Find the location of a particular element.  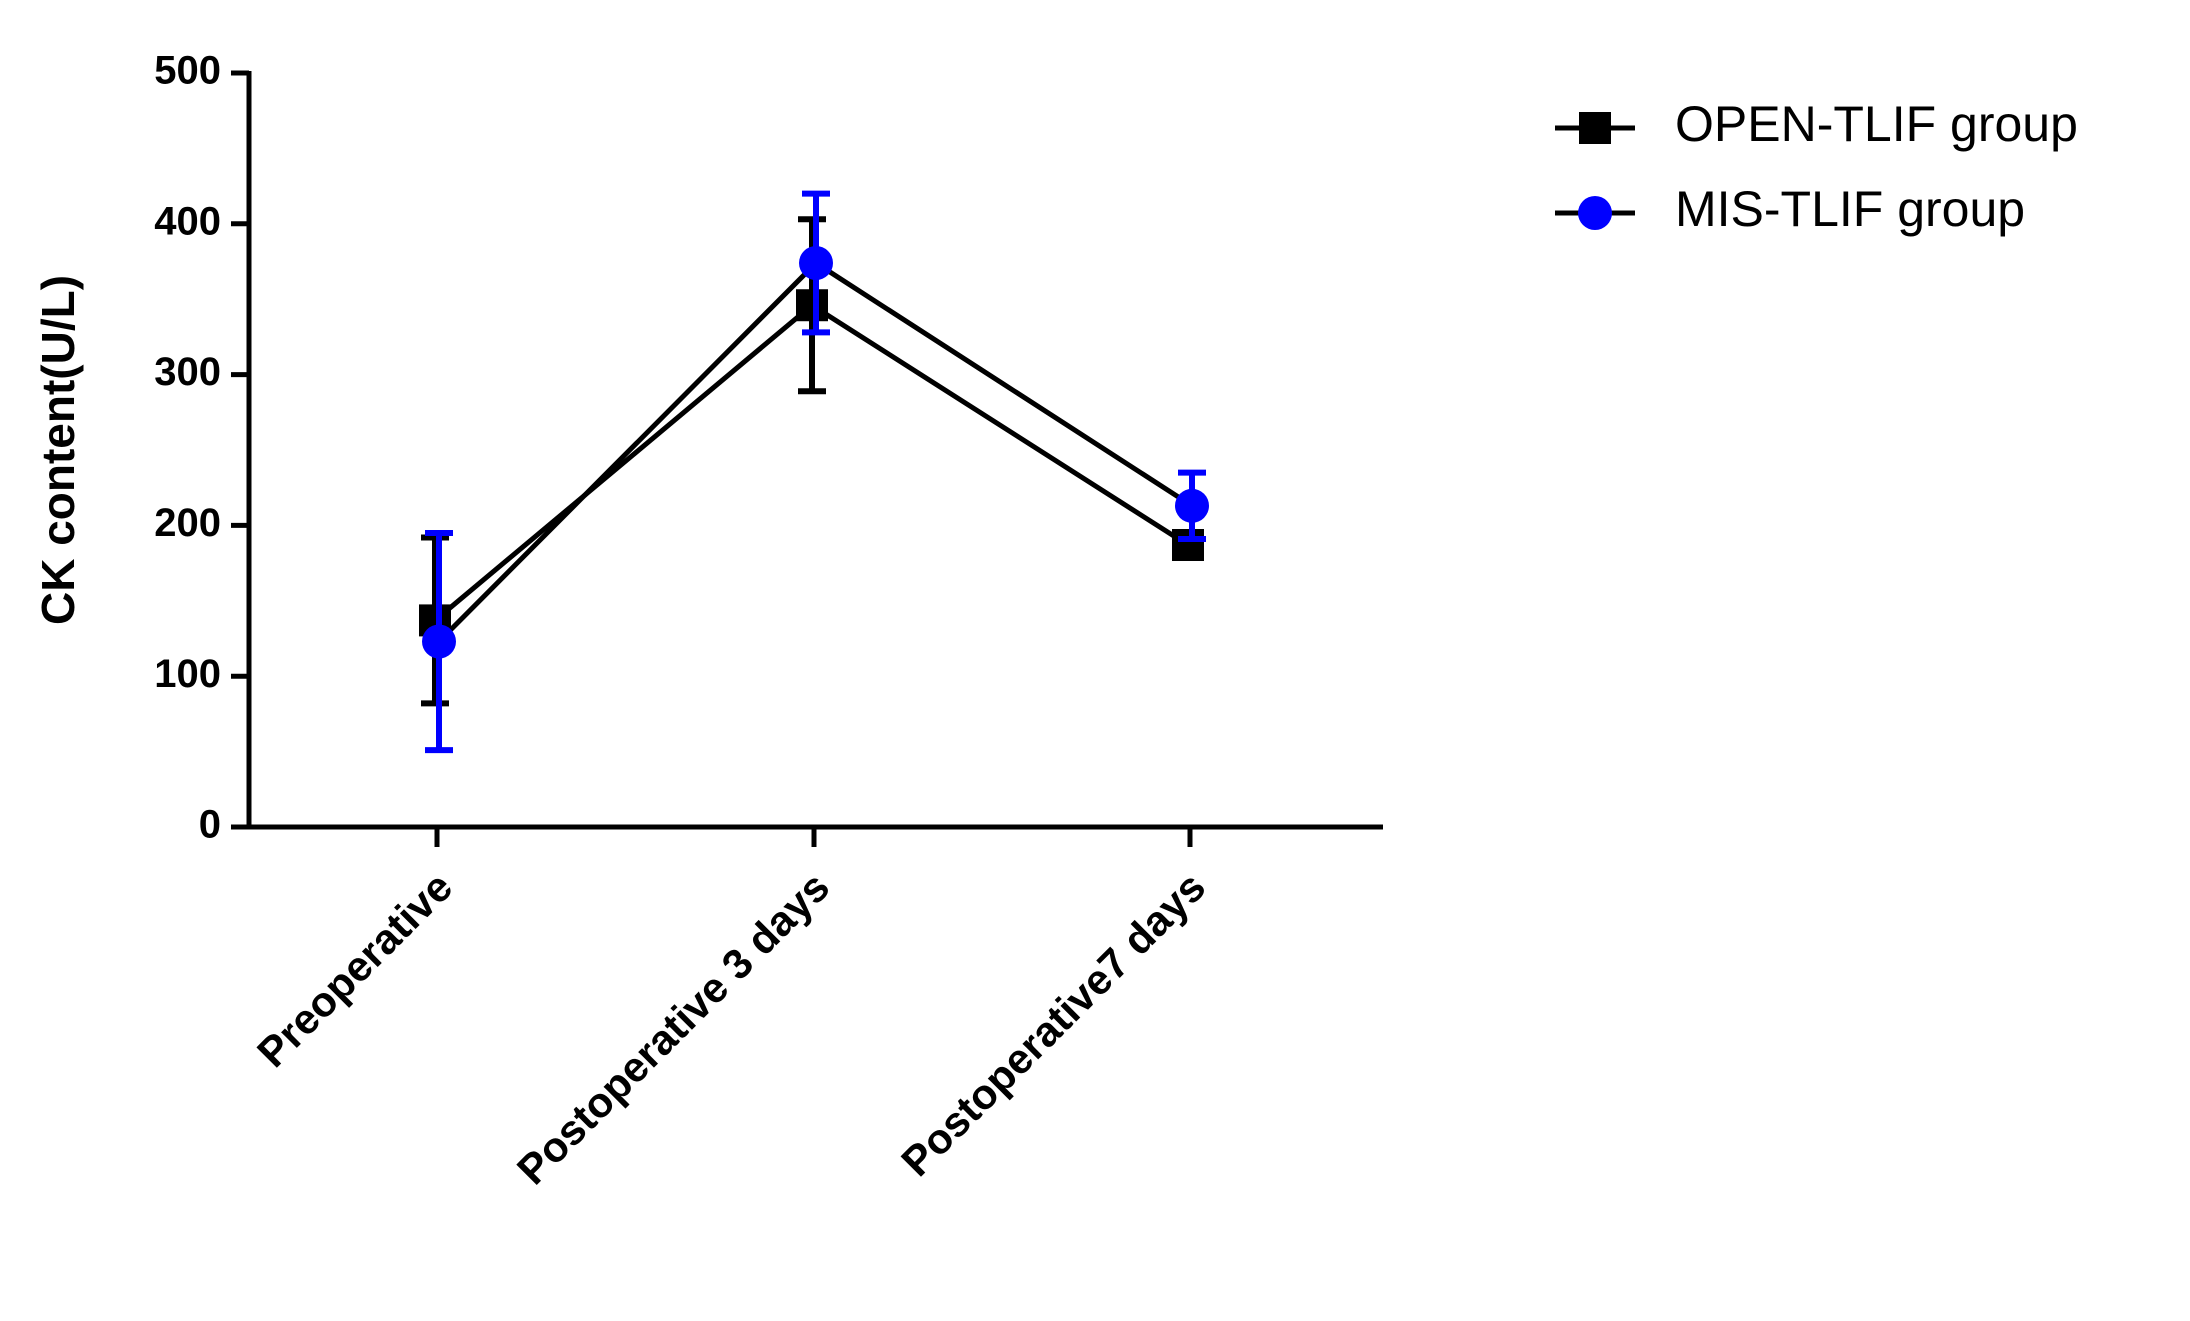

y-tick-label: 400 is located at coordinates (187, 221).